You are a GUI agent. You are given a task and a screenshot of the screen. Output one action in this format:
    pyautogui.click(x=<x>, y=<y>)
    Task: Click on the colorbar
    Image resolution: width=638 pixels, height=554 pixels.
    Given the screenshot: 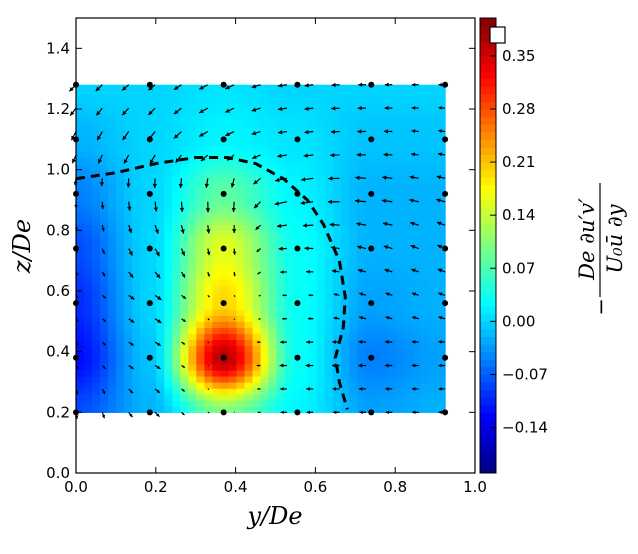 What is the action you would take?
    pyautogui.click(x=488, y=246)
    